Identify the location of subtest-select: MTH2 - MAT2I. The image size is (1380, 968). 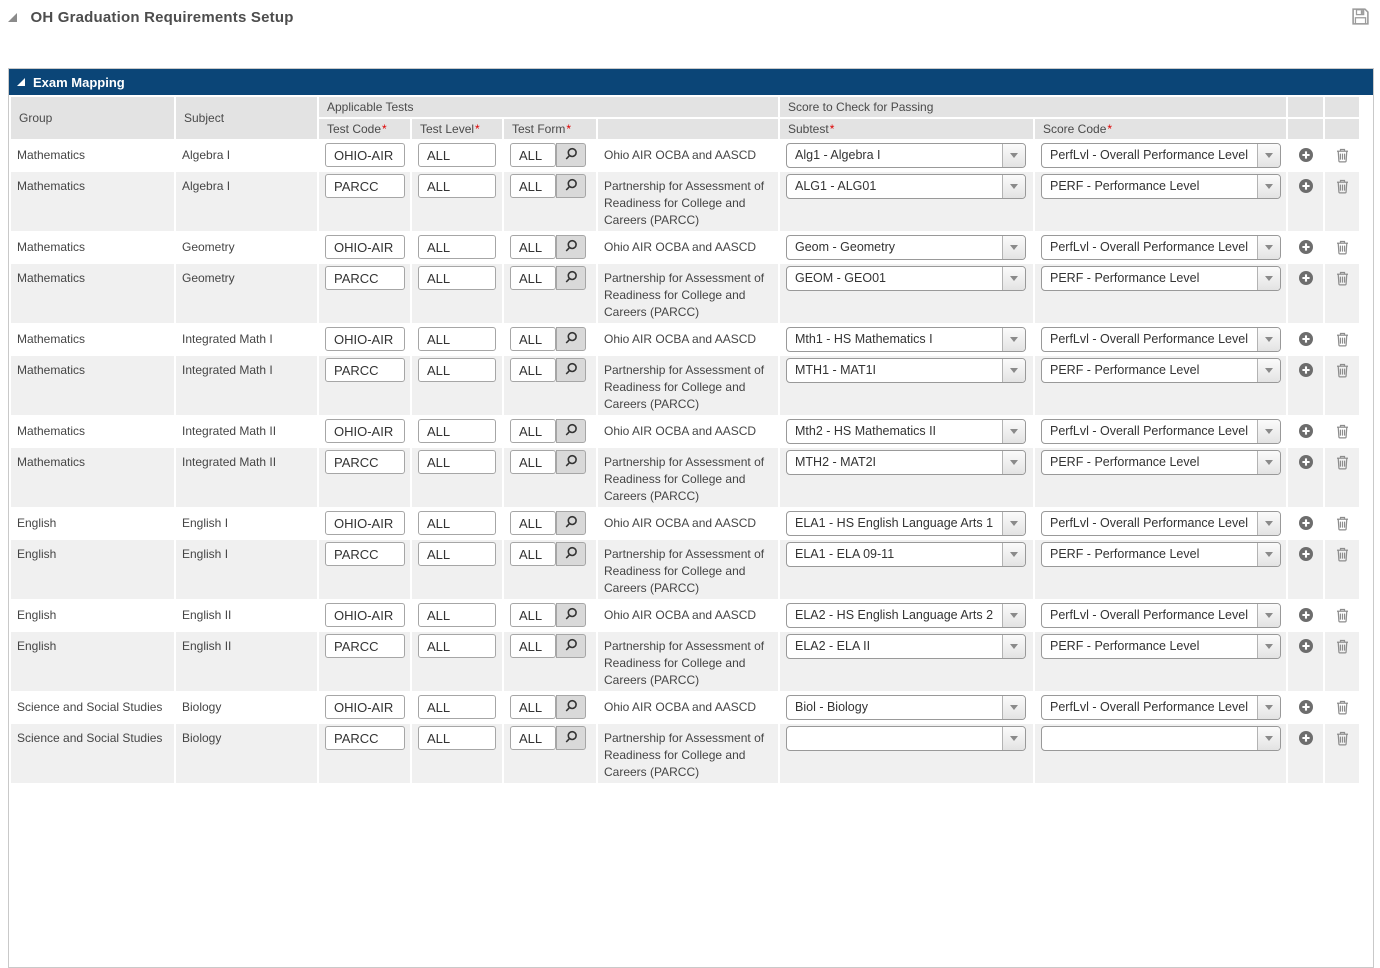
(906, 462).